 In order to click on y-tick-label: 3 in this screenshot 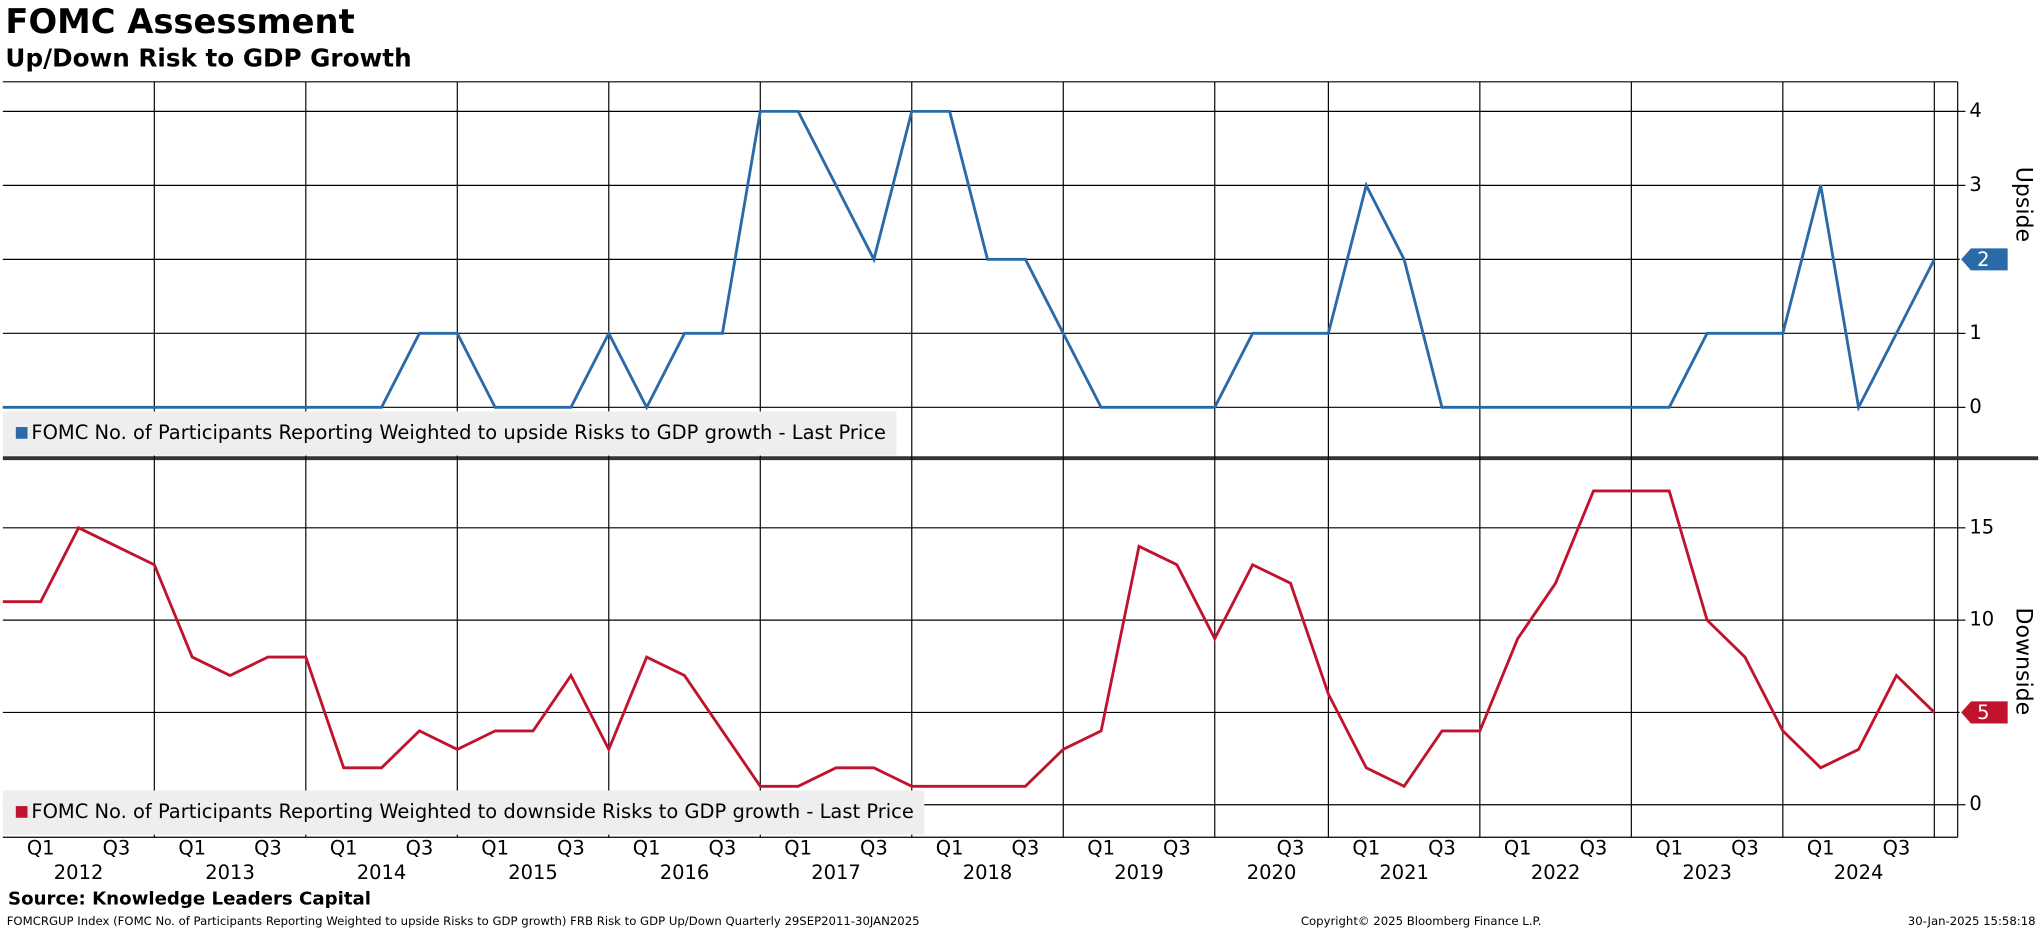, I will do `click(1975, 184)`.